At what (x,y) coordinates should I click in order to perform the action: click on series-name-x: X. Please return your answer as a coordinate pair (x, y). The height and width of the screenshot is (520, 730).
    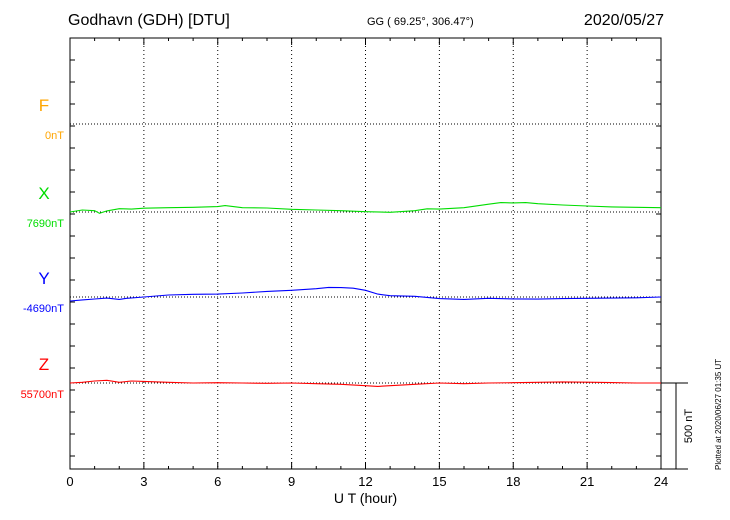
    Looking at the image, I should click on (43, 193).